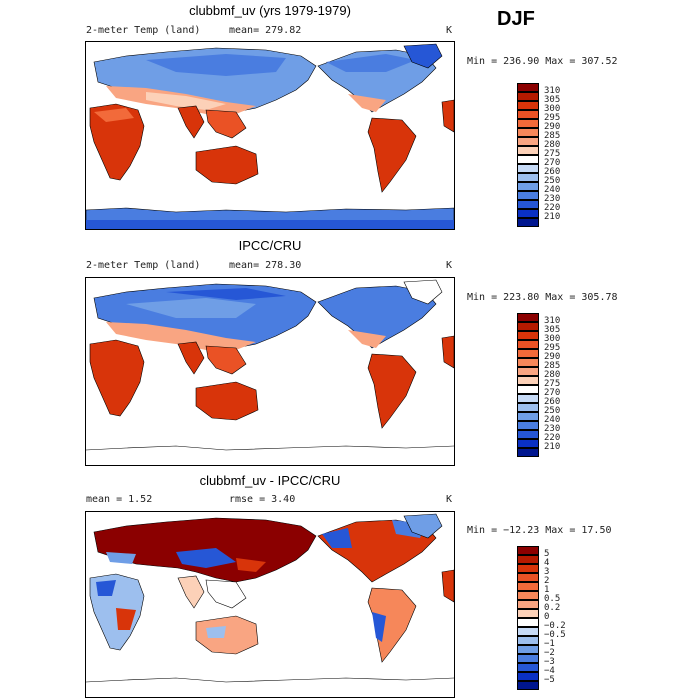 This screenshot has width=700, height=700. I want to click on colorbar-level-label: 300, so click(552, 339).